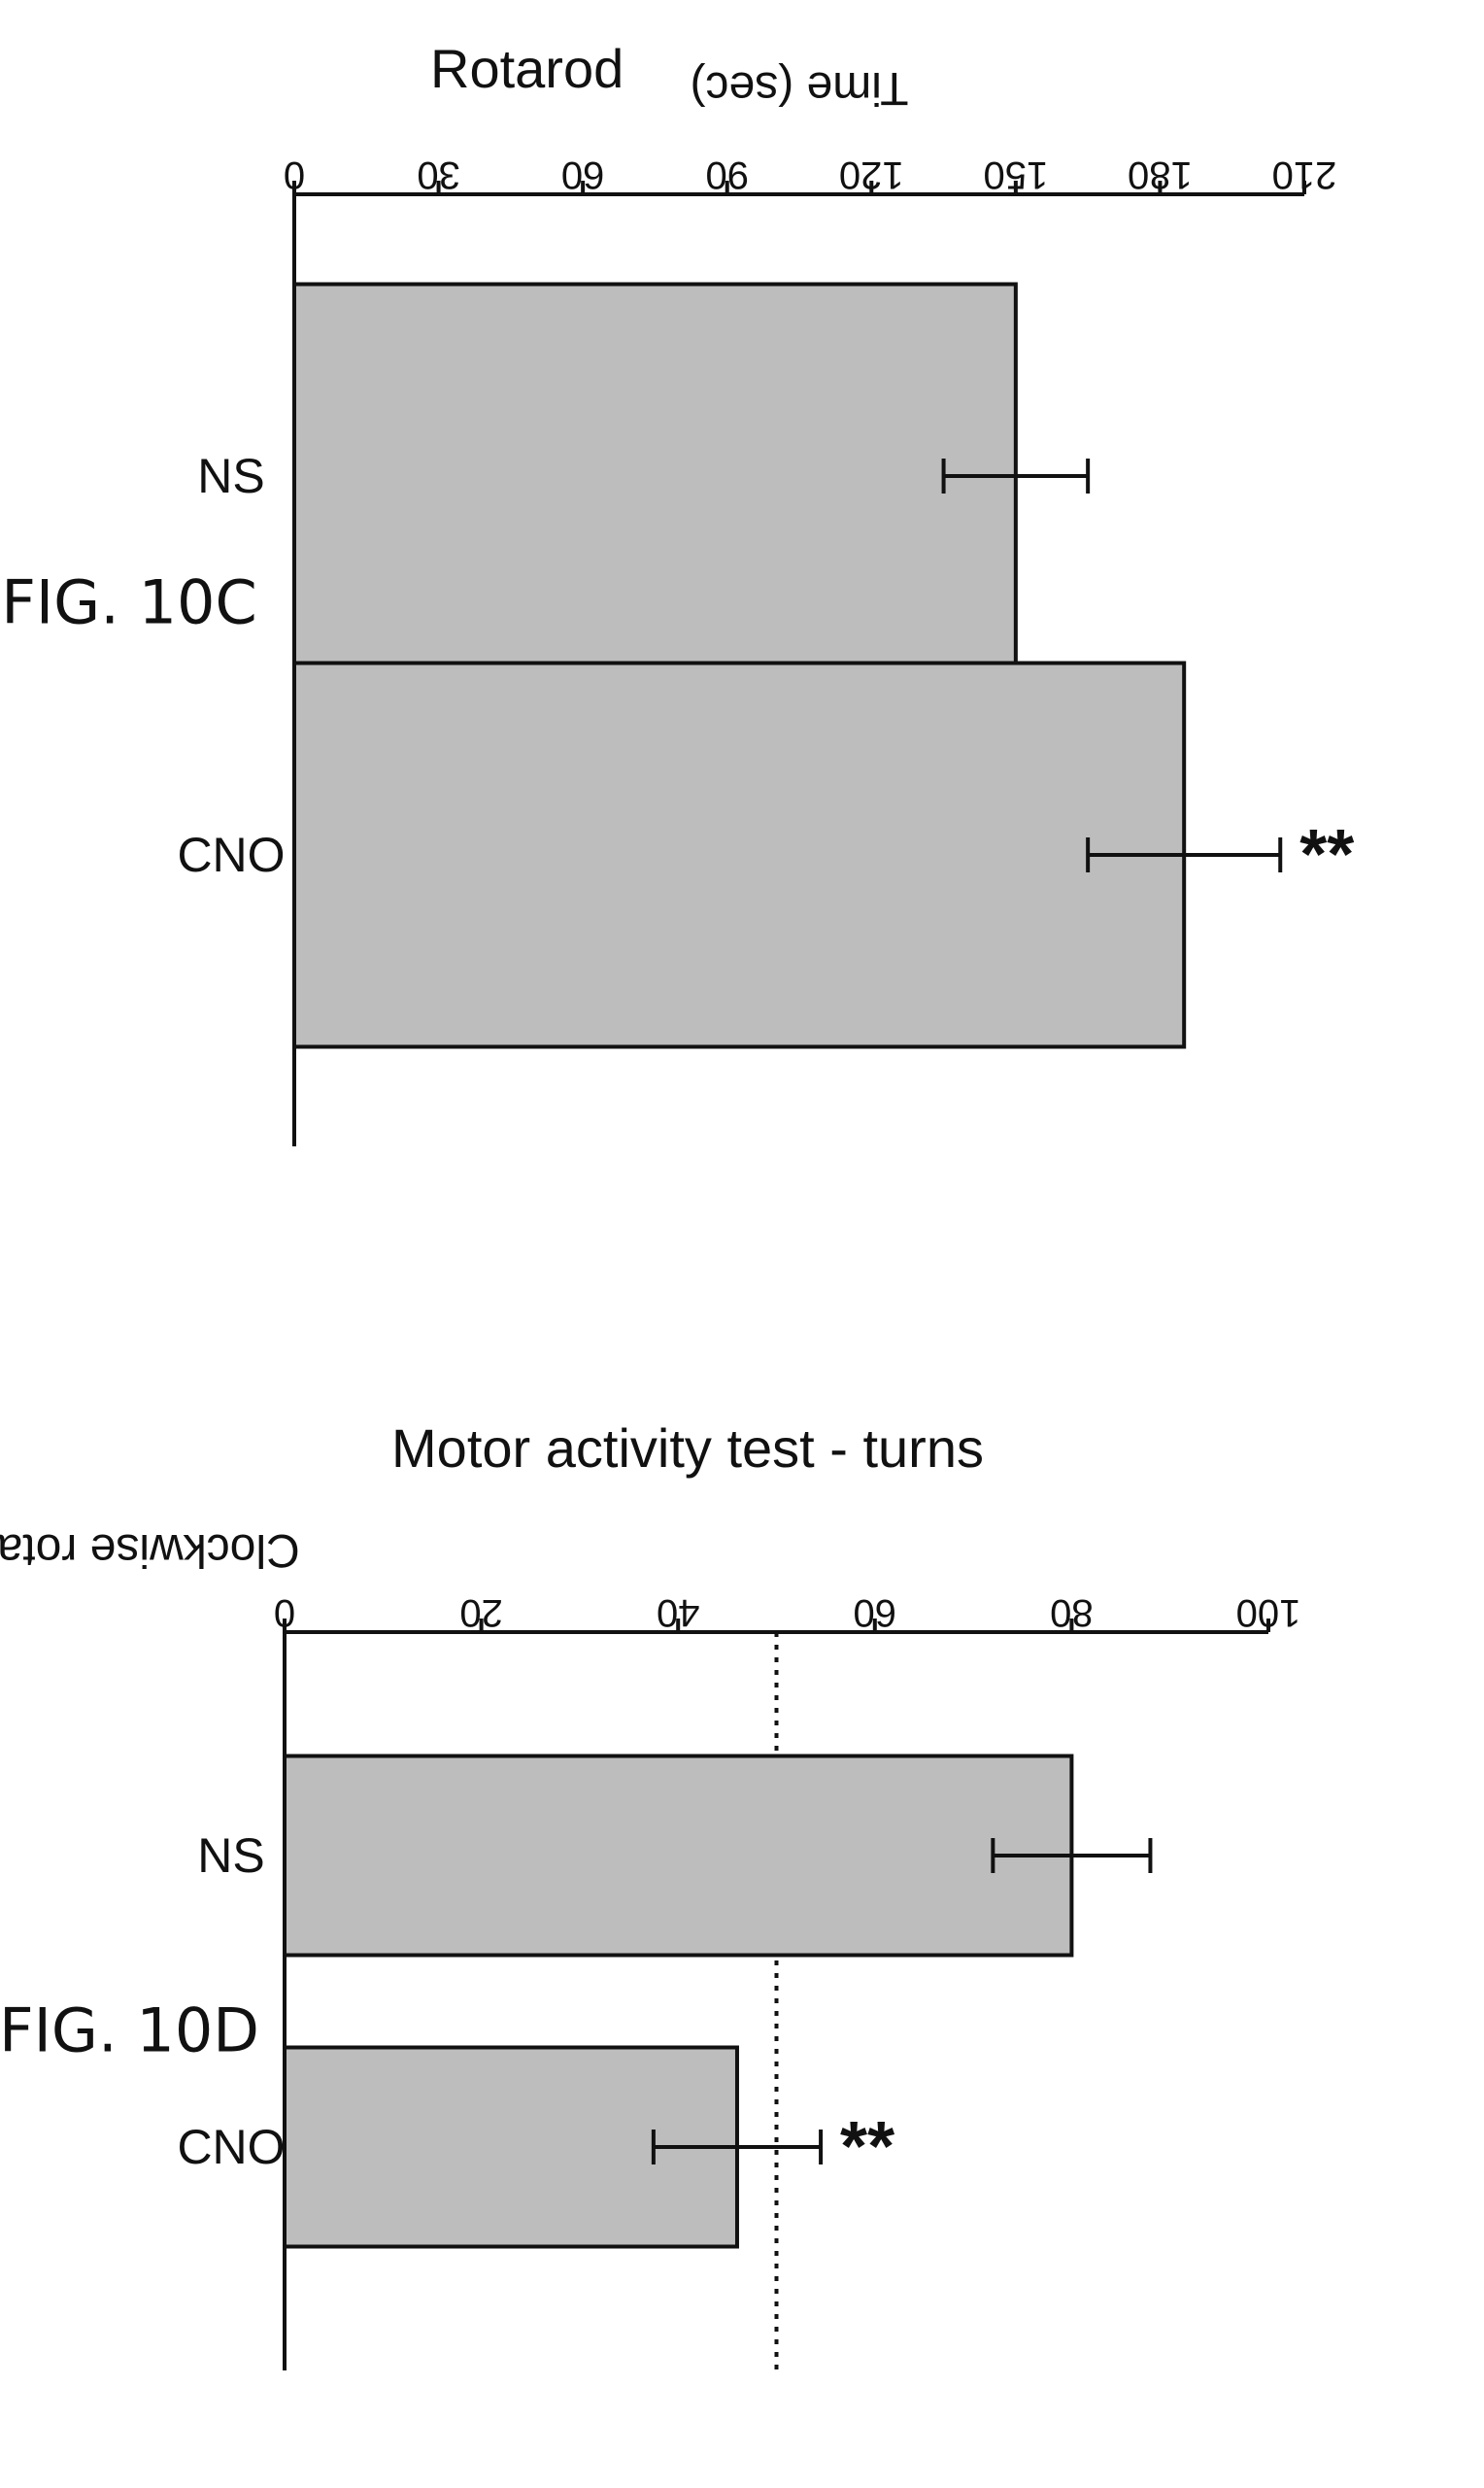 This screenshot has height=2488, width=1484. What do you see at coordinates (438, 175) in the screenshot?
I see `rotarod-y-tick-label: 30` at bounding box center [438, 175].